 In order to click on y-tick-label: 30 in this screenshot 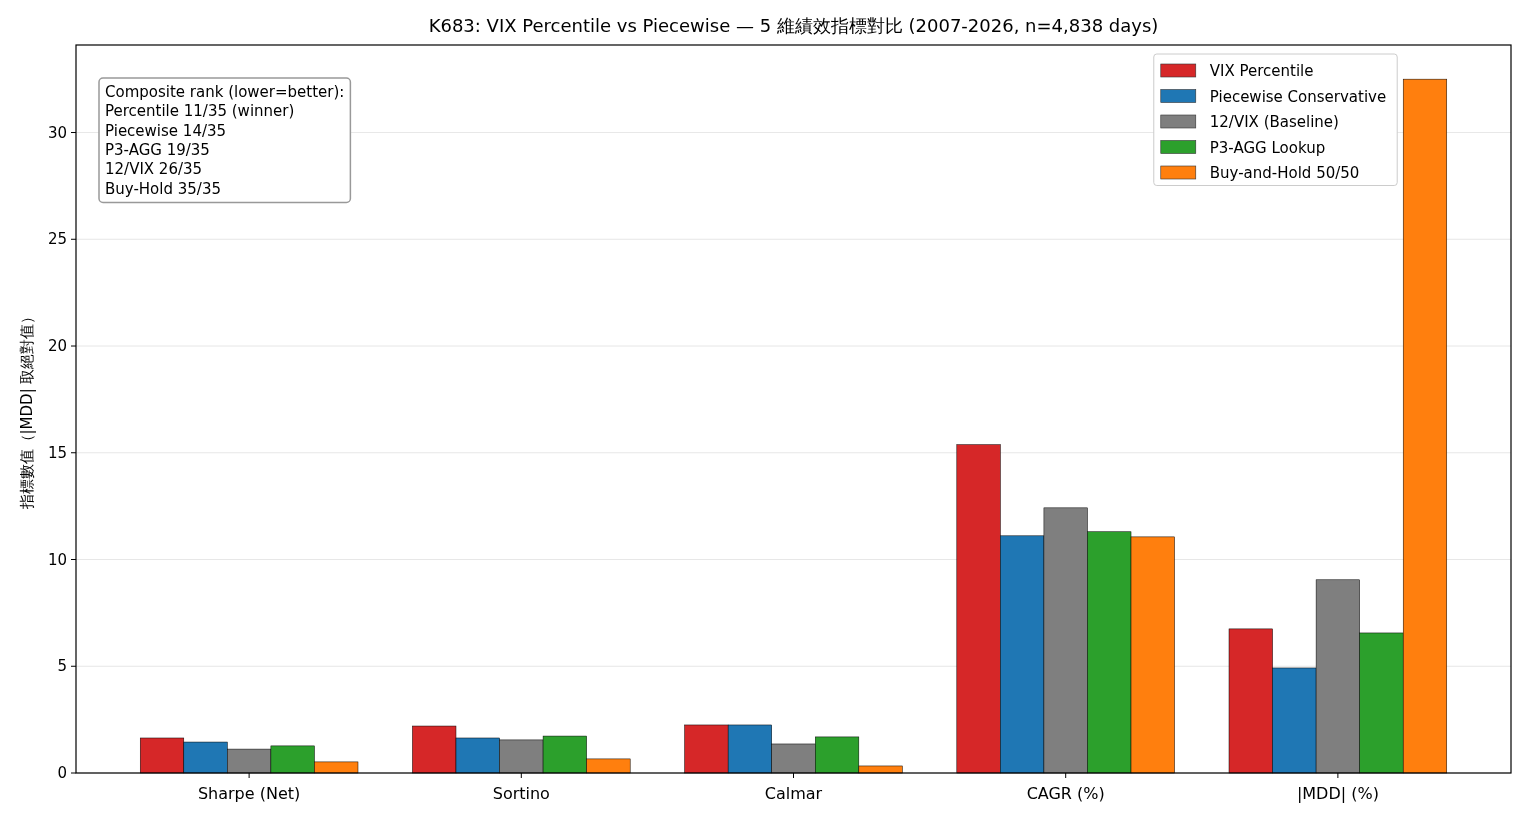, I will do `click(57, 132)`.